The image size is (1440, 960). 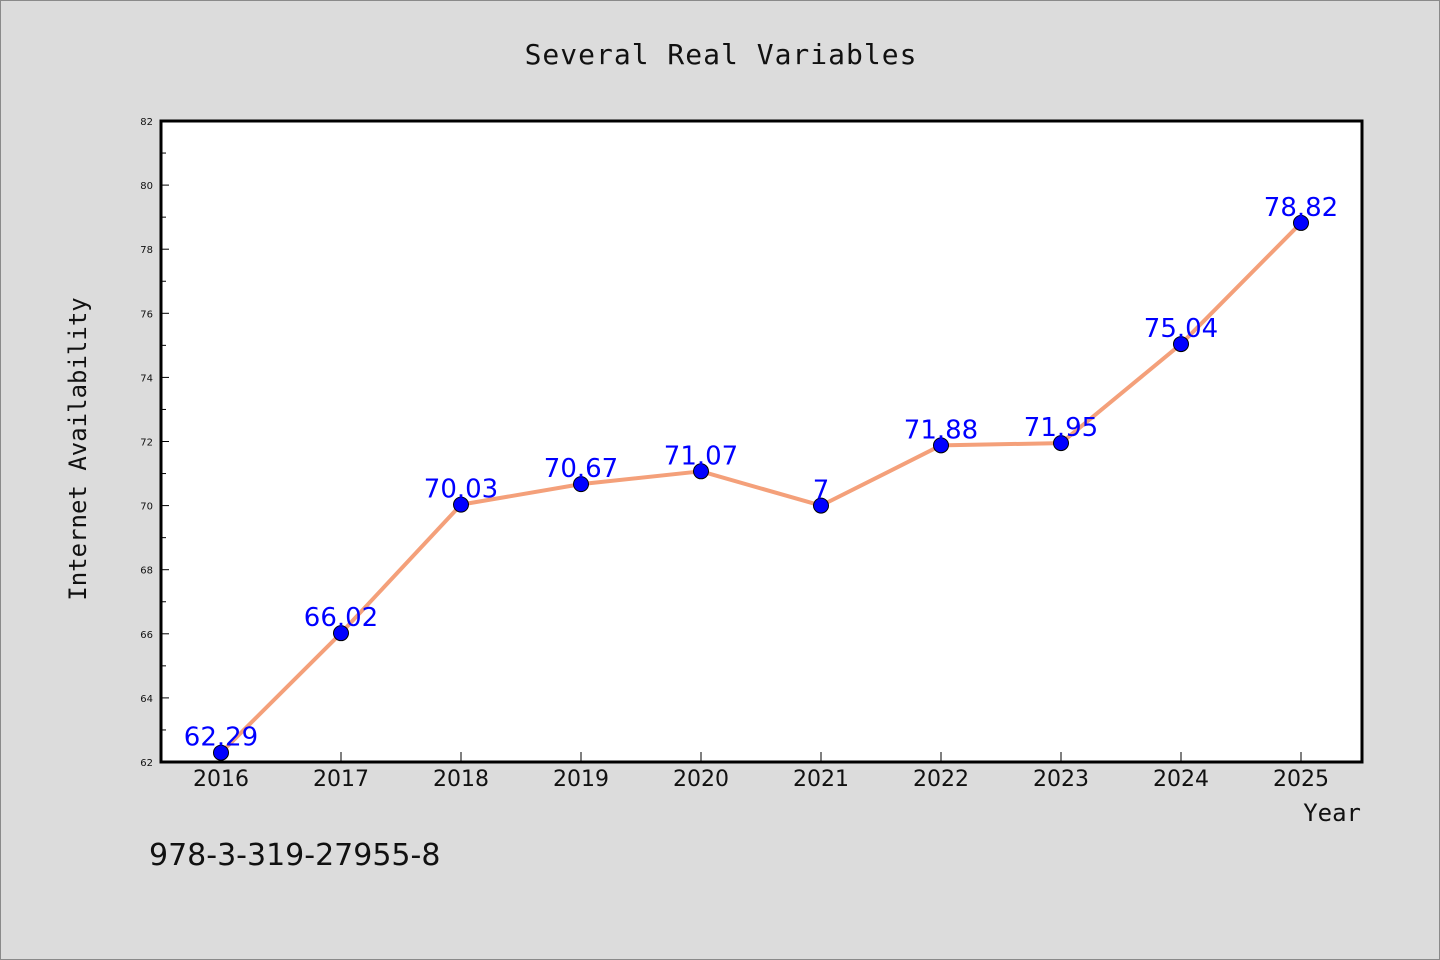 I want to click on chart-title: Several Real Variables, so click(x=721, y=54).